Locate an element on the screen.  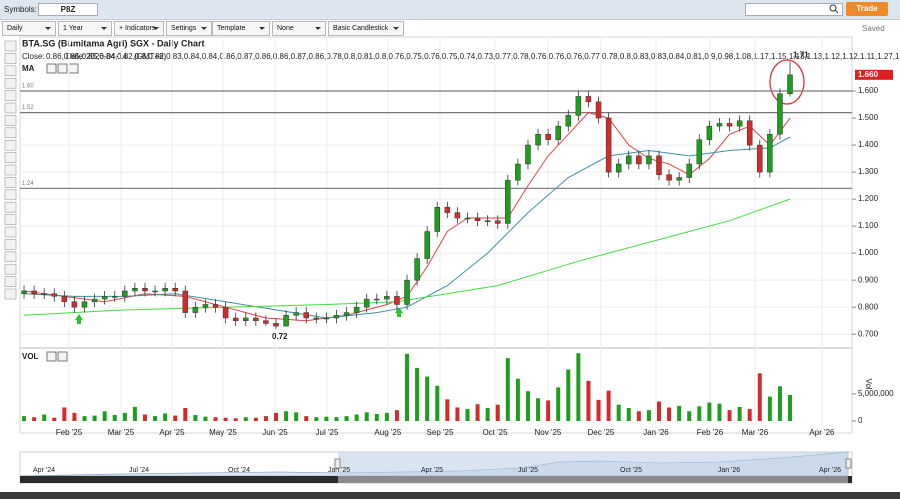
y-tick-label: 1.300 is located at coordinates (868, 171).